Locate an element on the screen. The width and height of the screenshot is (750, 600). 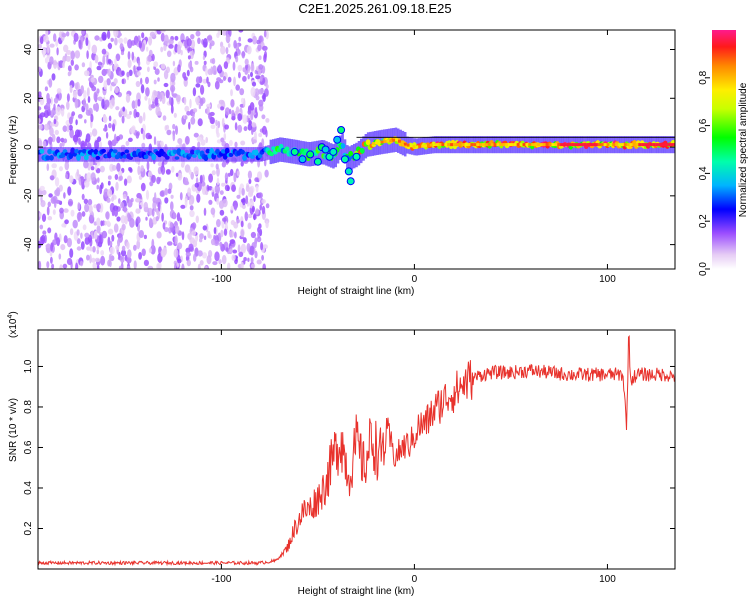
signal-halo is located at coordinates (345, 151).